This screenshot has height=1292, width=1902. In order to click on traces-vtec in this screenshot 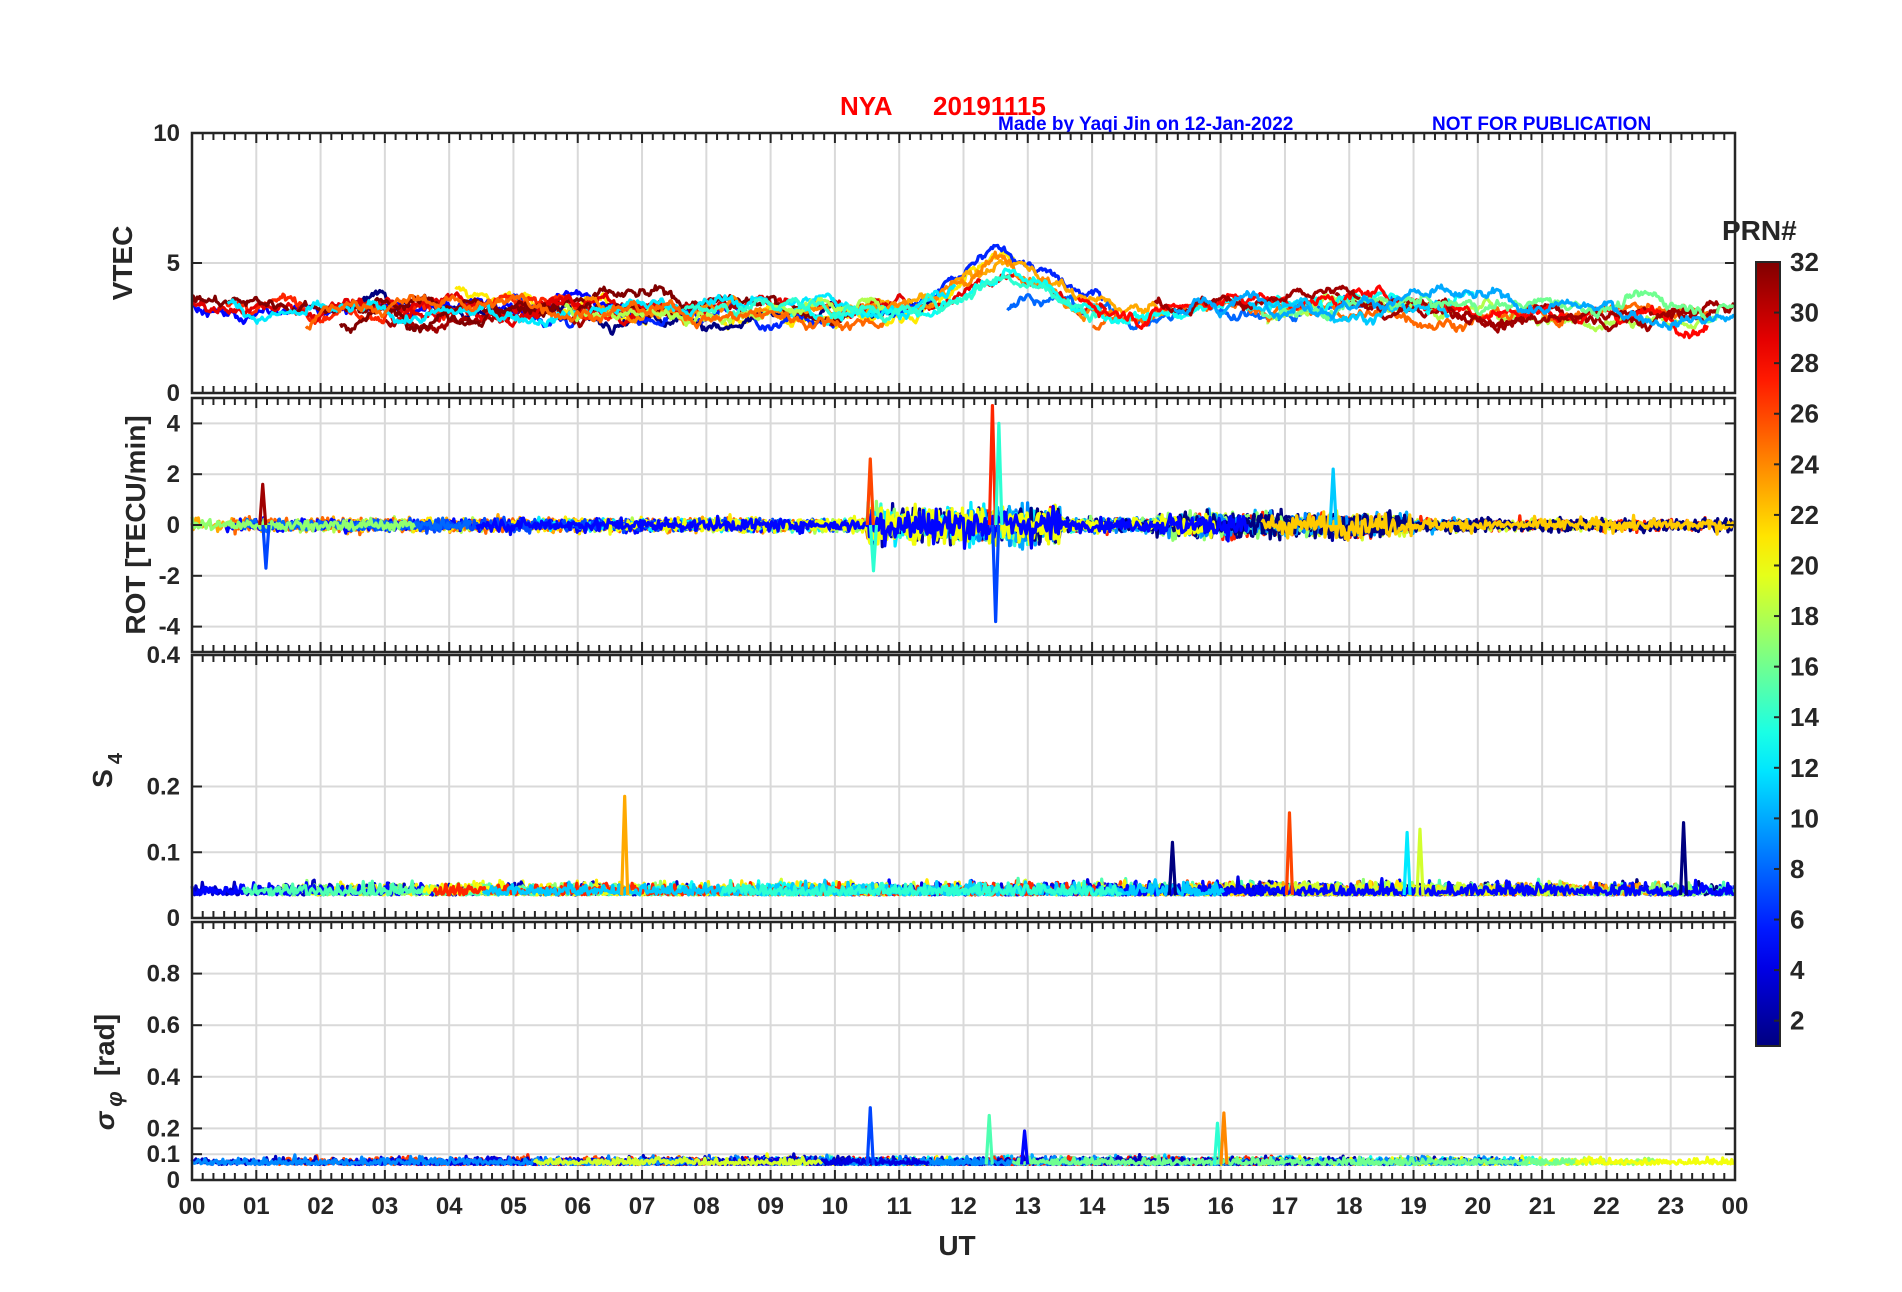, I will do `click(963, 291)`.